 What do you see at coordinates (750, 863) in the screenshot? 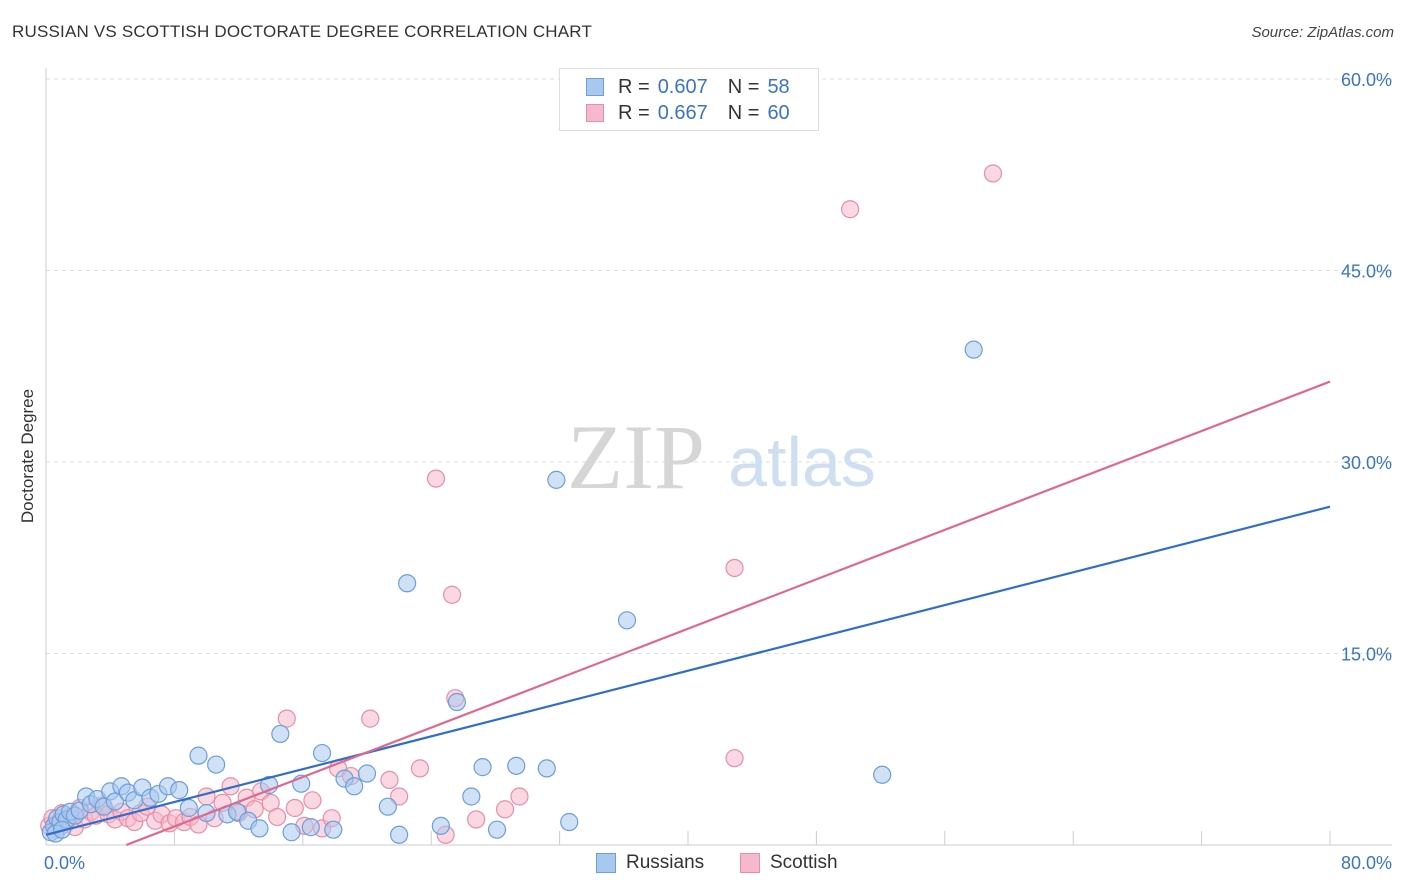
I see `bottom-legend-swatch-scottish` at bounding box center [750, 863].